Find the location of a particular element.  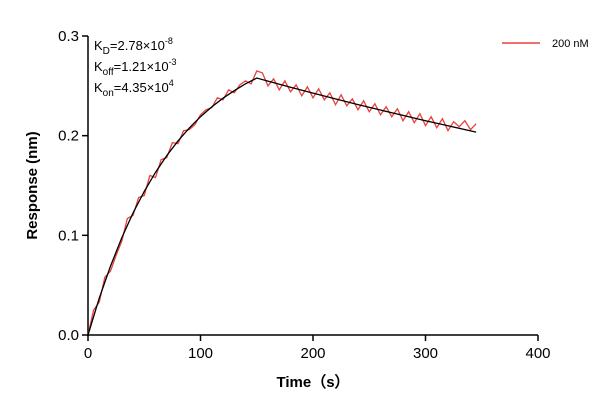

annotation: Kon=4.35×104 is located at coordinates (134, 88).